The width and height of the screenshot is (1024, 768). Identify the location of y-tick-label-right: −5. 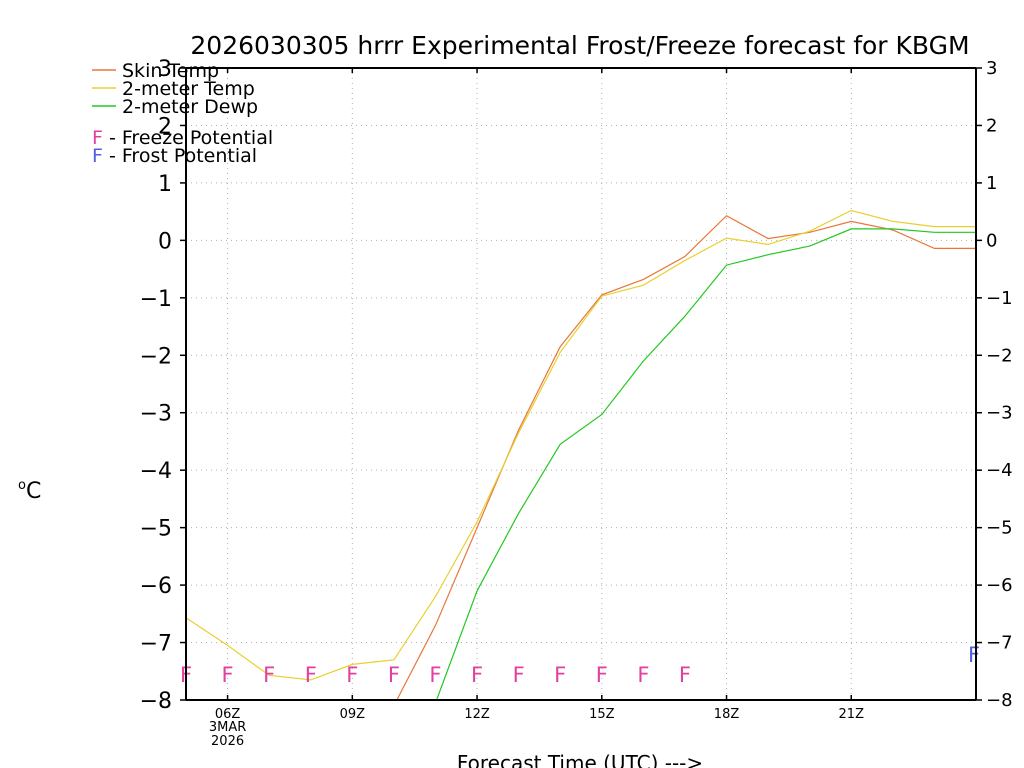
(999, 528).